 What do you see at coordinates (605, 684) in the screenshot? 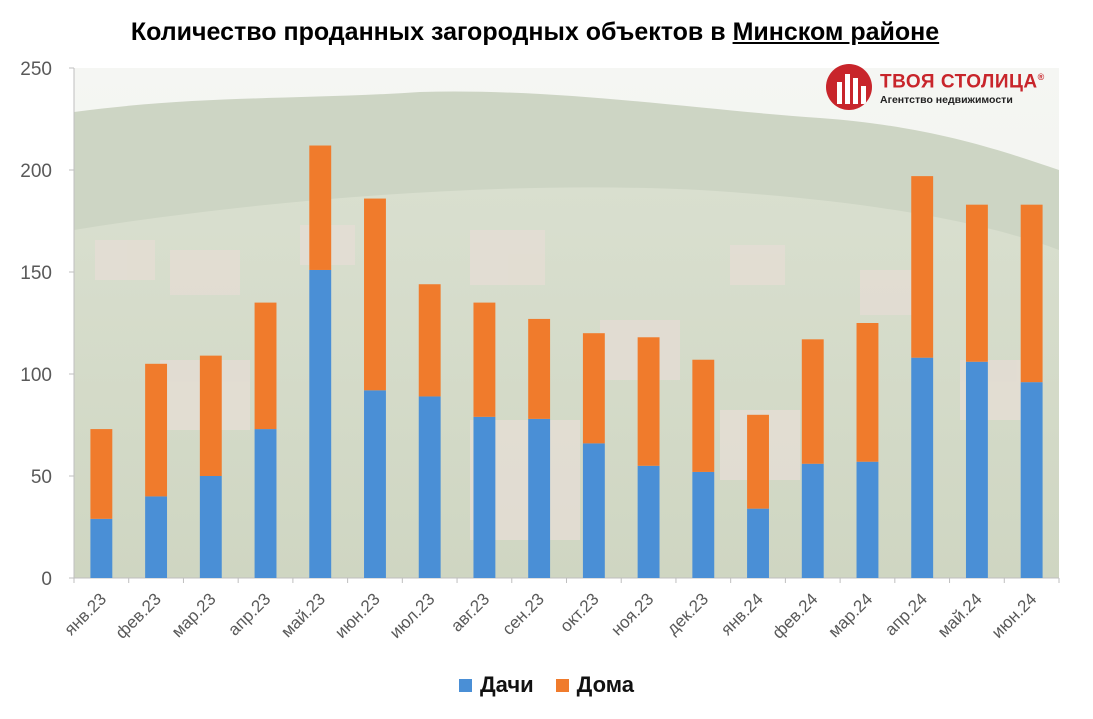
I see `legend-label-doma: Дома` at bounding box center [605, 684].